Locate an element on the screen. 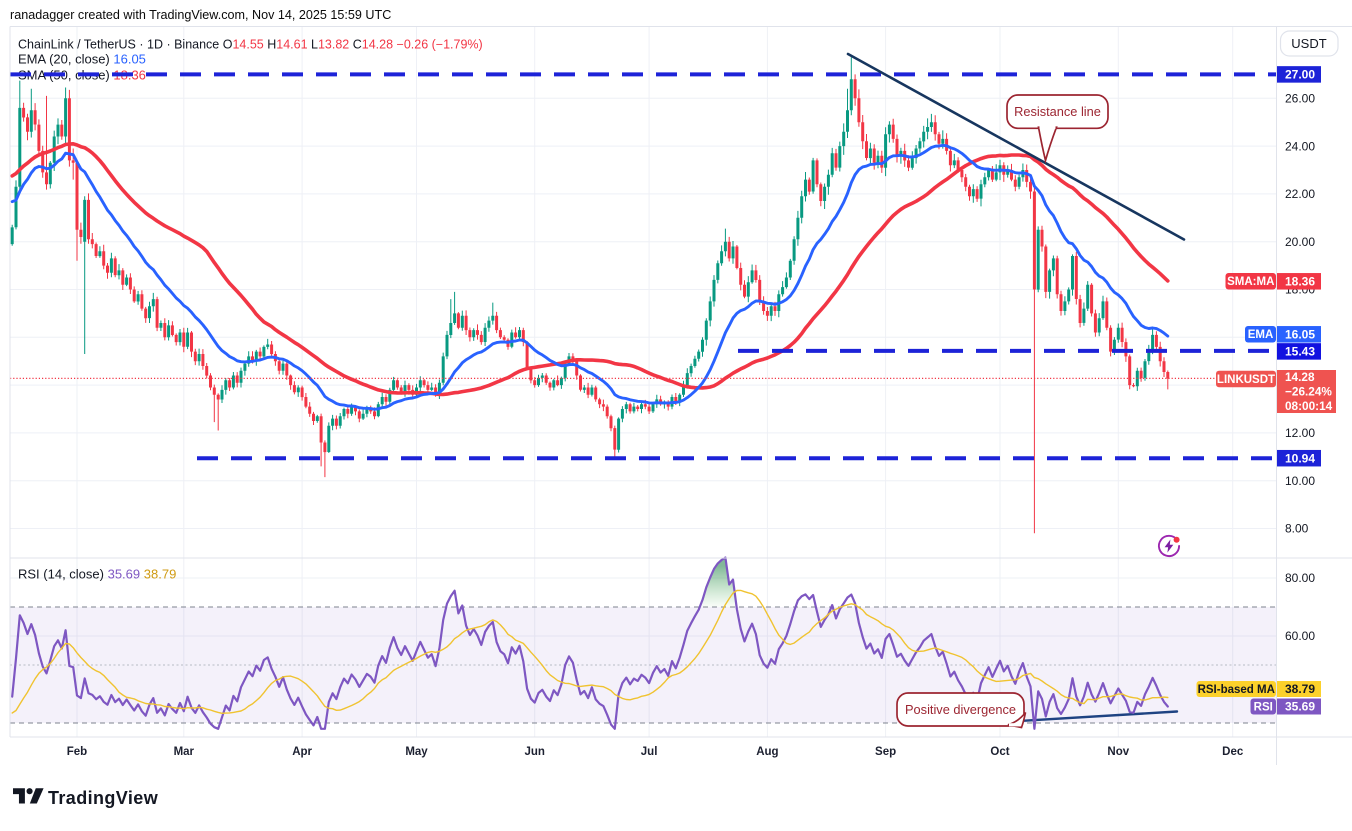  svg-text: 10.94 is located at coordinates (1300, 458).